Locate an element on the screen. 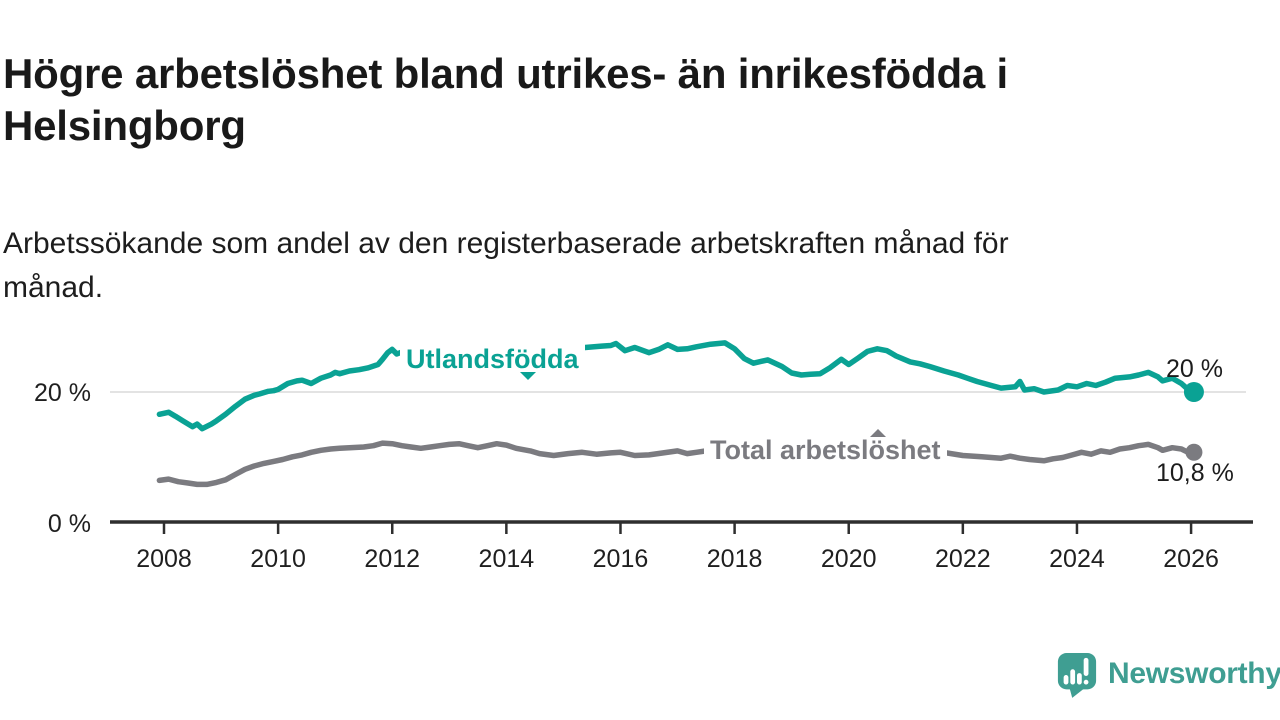 The height and width of the screenshot is (720, 1280). caret-down-icon is located at coordinates (528, 376).